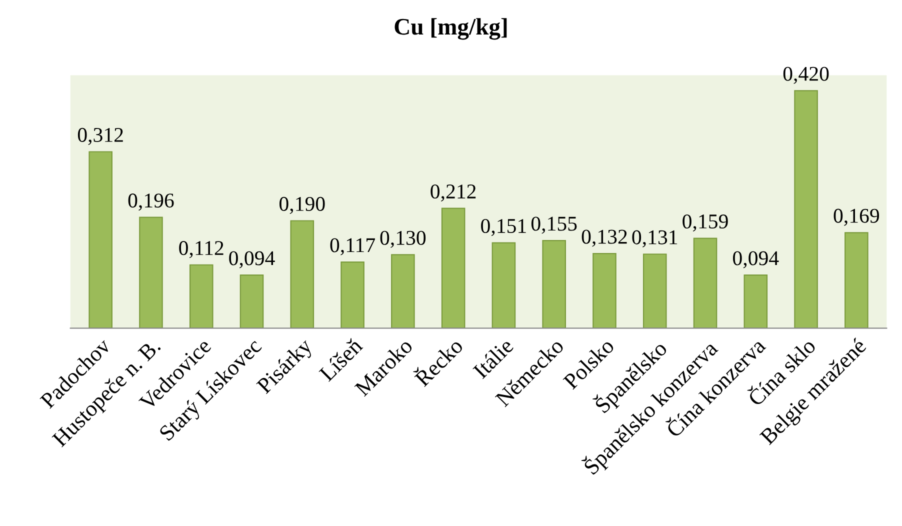 Image resolution: width=902 pixels, height=526 pixels. I want to click on data-label: 0,130, so click(403, 239).